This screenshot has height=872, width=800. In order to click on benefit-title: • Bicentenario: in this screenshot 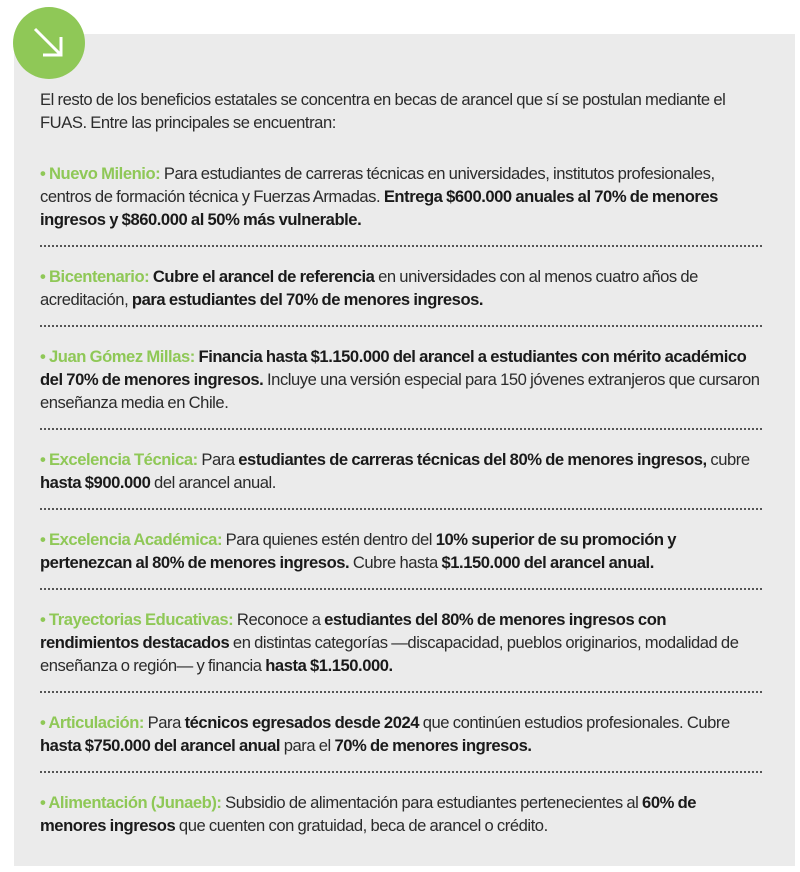, I will do `click(95, 276)`.